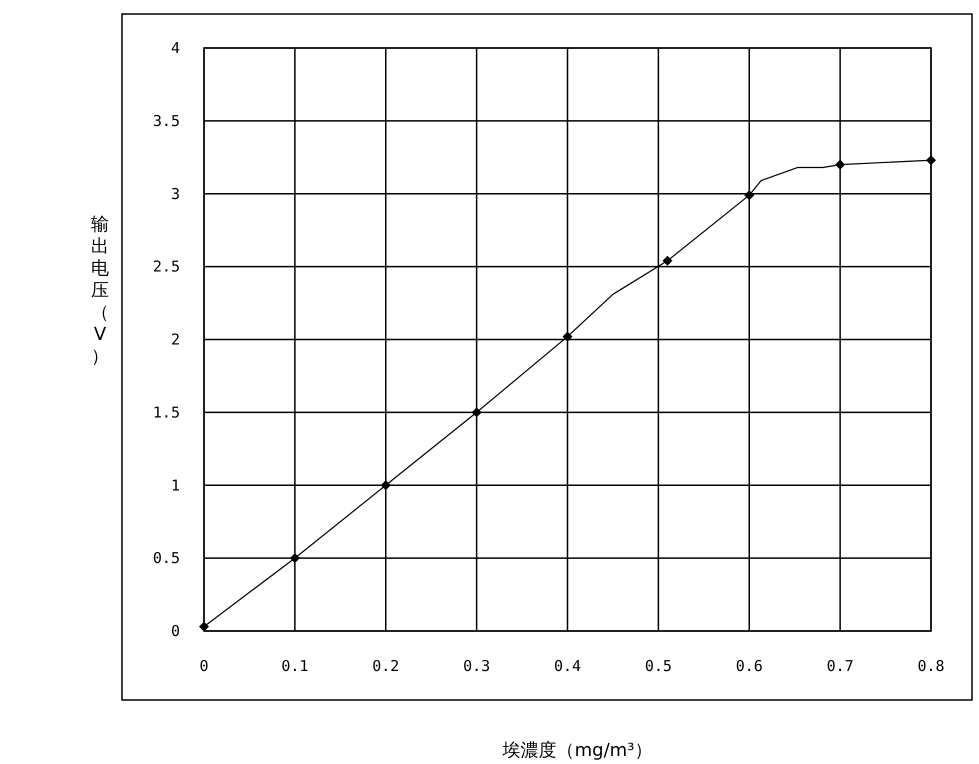 The height and width of the screenshot is (764, 979). What do you see at coordinates (658, 666) in the screenshot?
I see `x-tick-label: 0.5` at bounding box center [658, 666].